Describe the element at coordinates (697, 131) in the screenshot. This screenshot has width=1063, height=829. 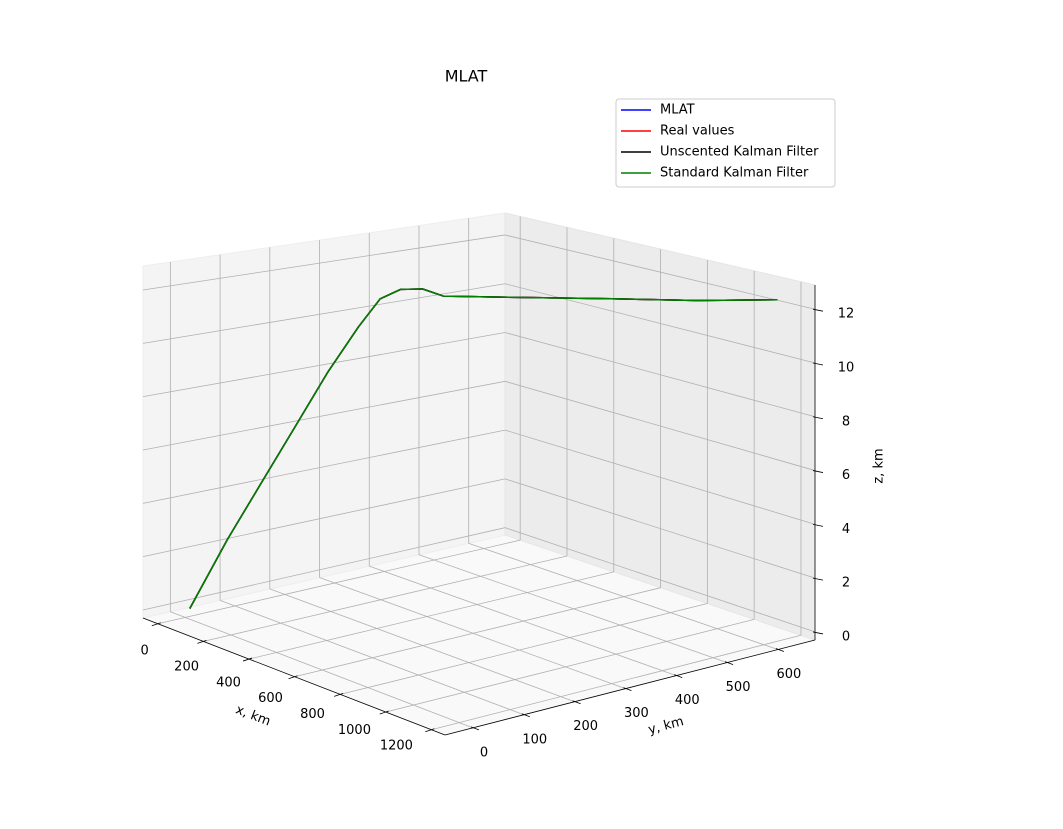
I see `legend-label: Real values` at that location.